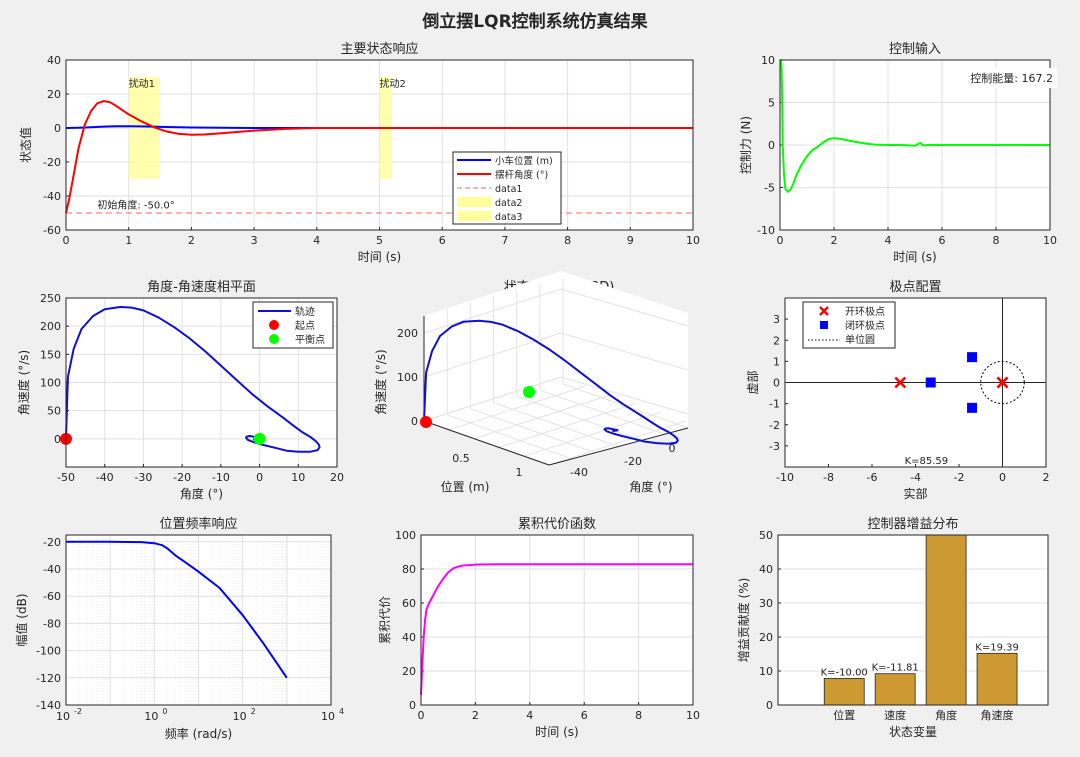  I want to click on y-tick-label: -20, so click(52, 542).